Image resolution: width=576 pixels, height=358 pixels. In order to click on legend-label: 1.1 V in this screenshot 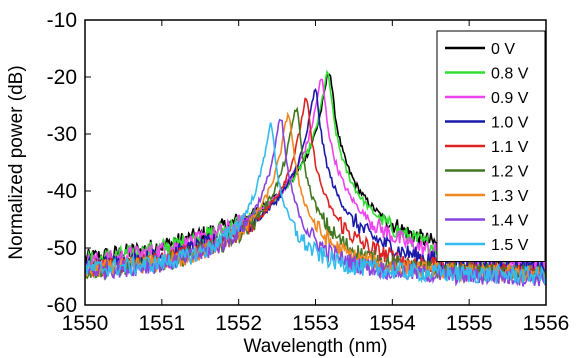, I will do `click(510, 147)`.